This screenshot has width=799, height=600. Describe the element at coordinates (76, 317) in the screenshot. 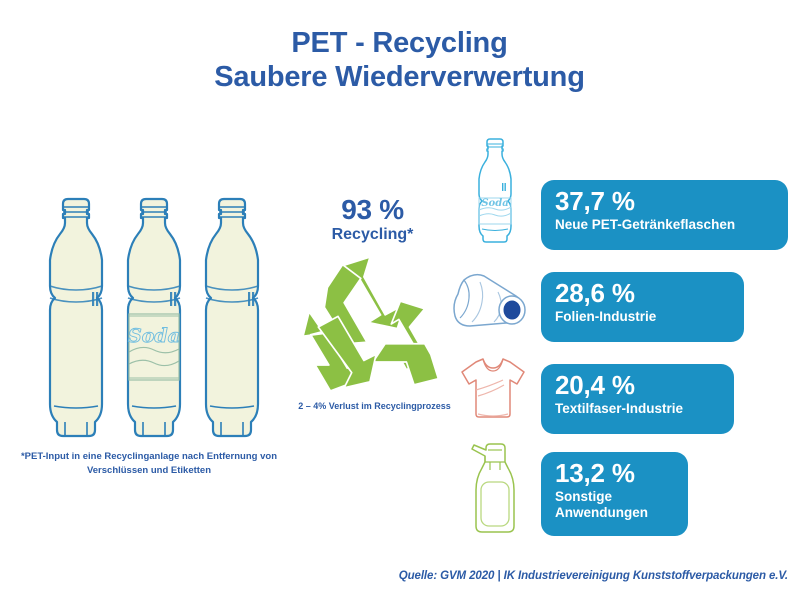

I see `pet-bottle-left` at that location.